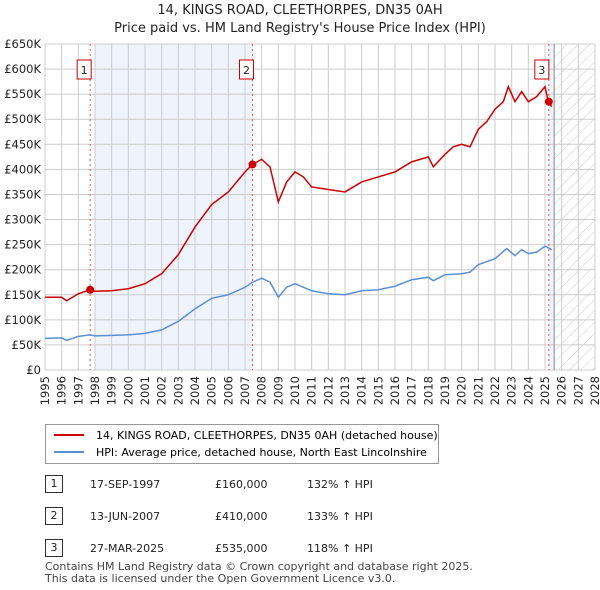 The height and width of the screenshot is (590, 600). What do you see at coordinates (312, 390) in the screenshot?
I see `x-tick-label: 2011` at bounding box center [312, 390].